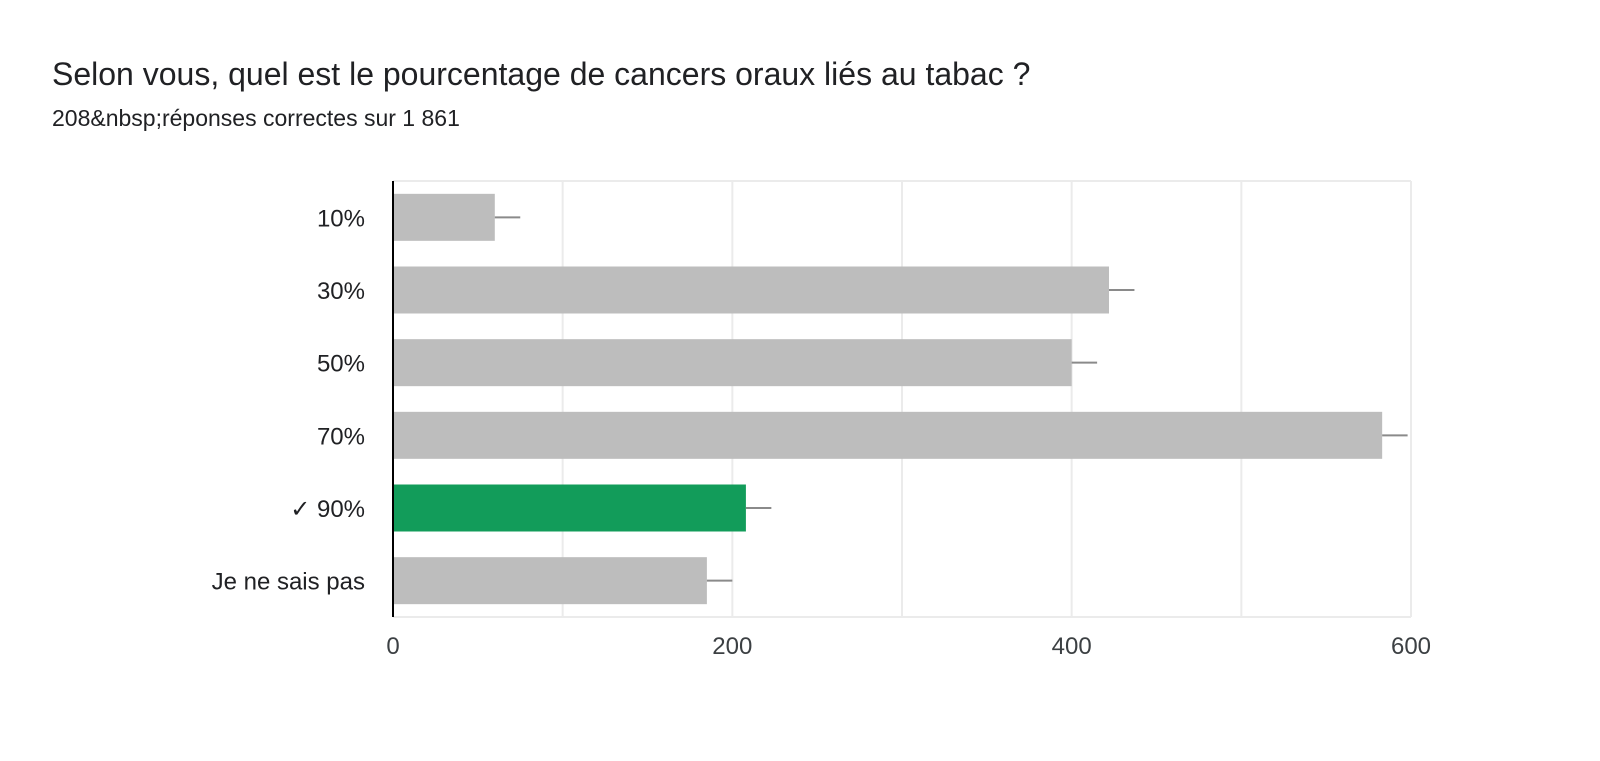  Describe the element at coordinates (341, 218) in the screenshot. I see `category-label: 10%` at that location.